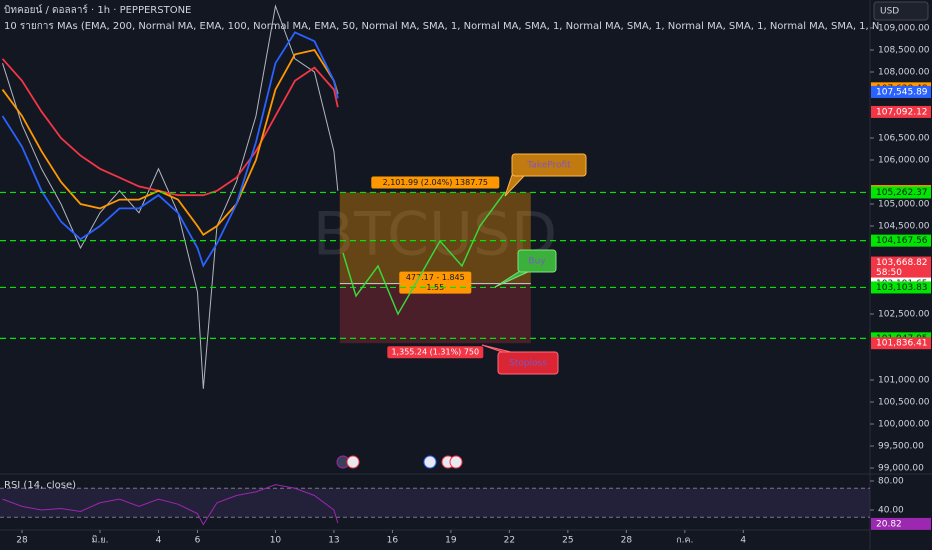  I want to click on price-label: 103,668.82, so click(902, 263).